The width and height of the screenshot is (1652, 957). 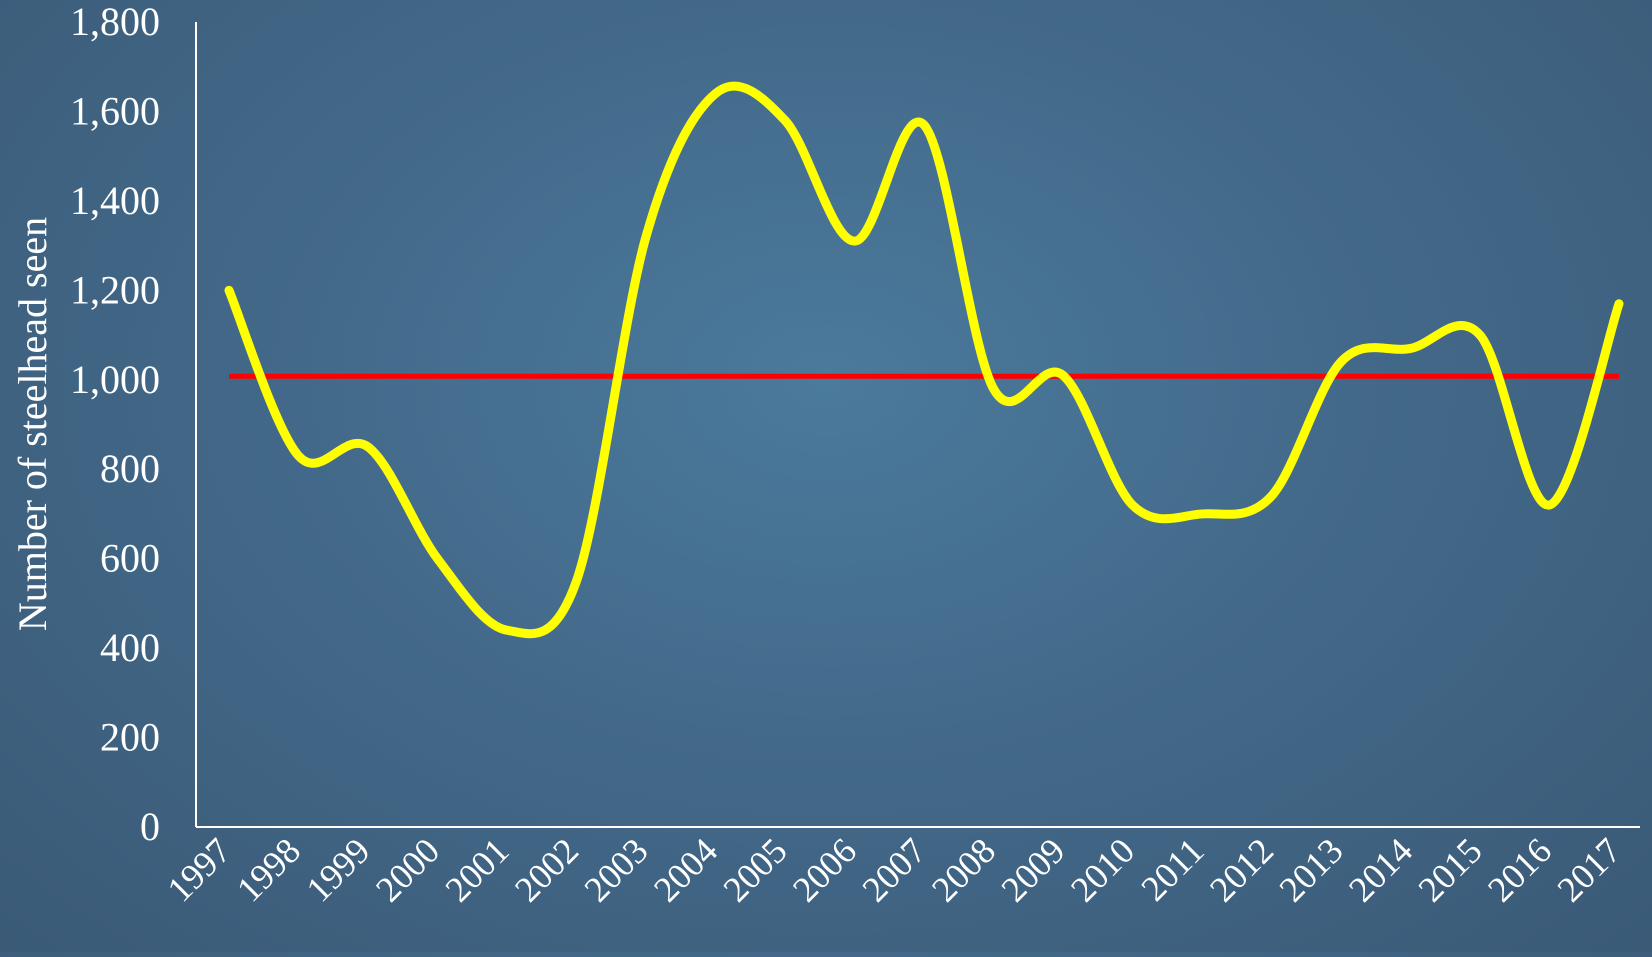 I want to click on y-tick-label: 1,600, so click(x=115, y=110).